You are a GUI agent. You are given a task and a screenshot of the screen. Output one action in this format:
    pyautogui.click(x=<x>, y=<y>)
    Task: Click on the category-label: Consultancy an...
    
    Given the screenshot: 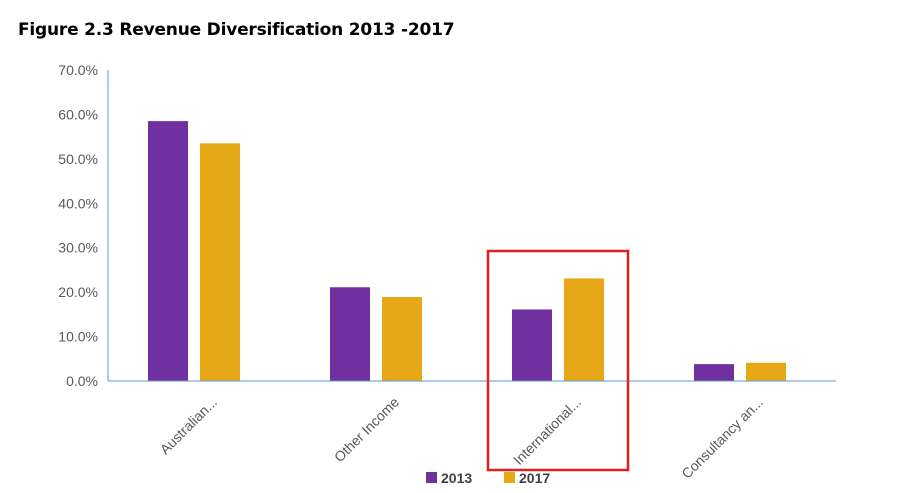 What is the action you would take?
    pyautogui.click(x=722, y=438)
    